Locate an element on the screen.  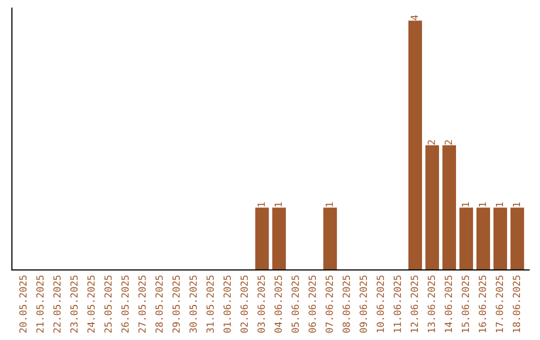
x-tick-label: 06.06.2025 is located at coordinates (312, 304).